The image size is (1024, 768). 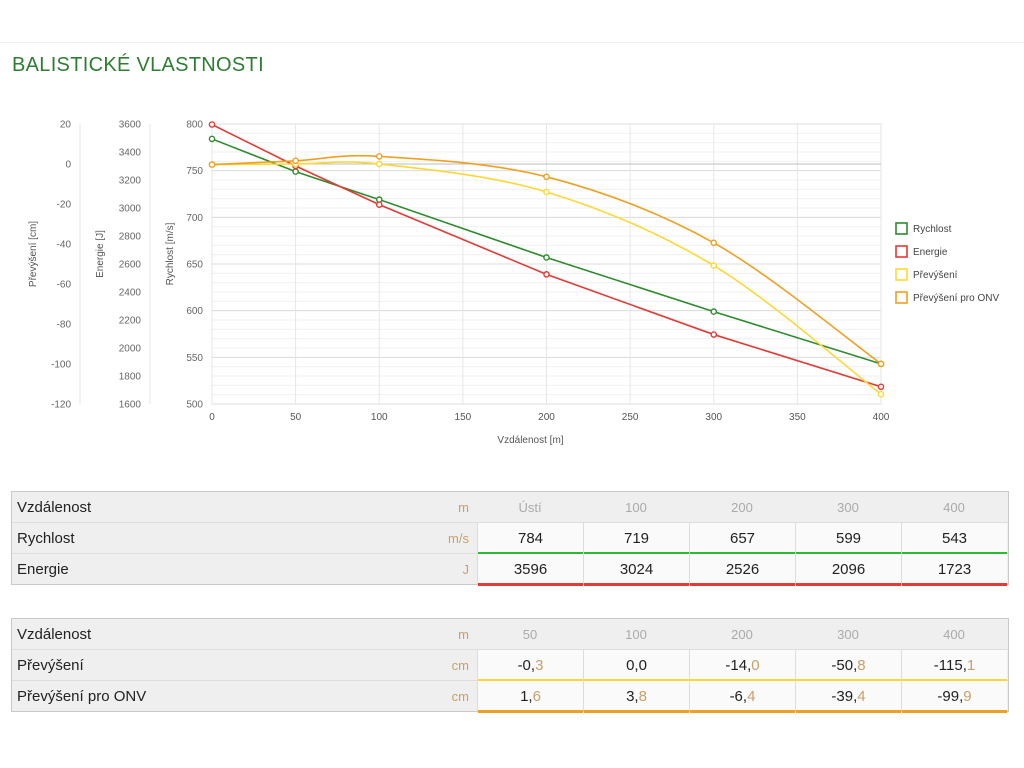 I want to click on x-tick-label: 350, so click(x=797, y=417).